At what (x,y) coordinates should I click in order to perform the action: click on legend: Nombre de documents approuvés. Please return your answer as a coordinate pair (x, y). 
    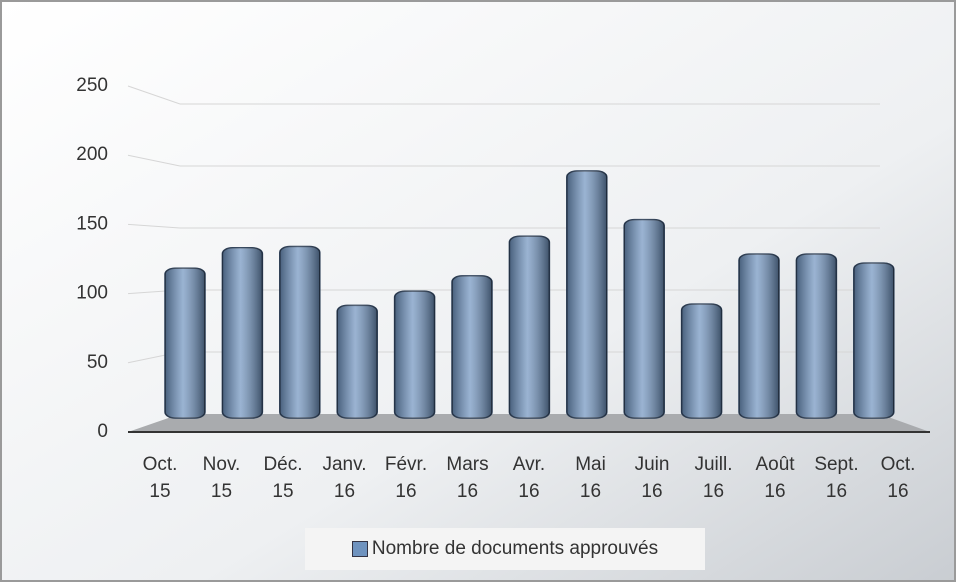
    Looking at the image, I should click on (505, 549).